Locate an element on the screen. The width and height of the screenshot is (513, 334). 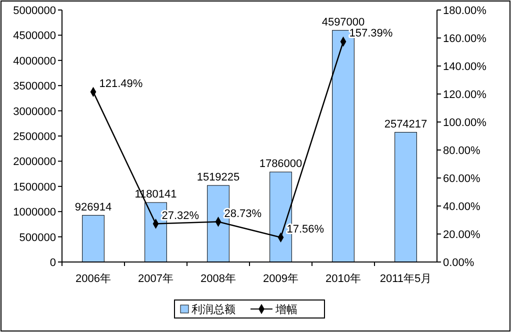
data-label: 121.49% is located at coordinates (121, 84).